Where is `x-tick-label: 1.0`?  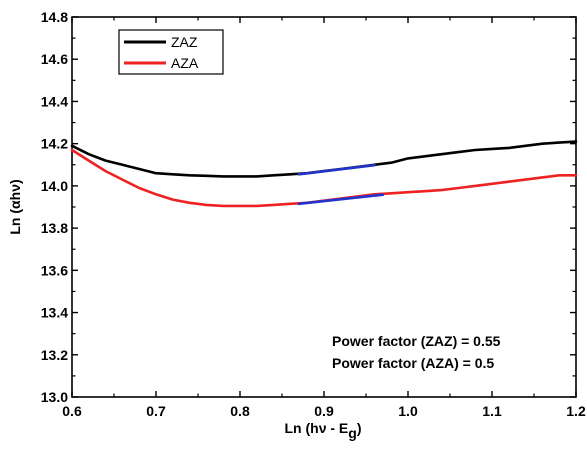 x-tick-label: 1.0 is located at coordinates (408, 411).